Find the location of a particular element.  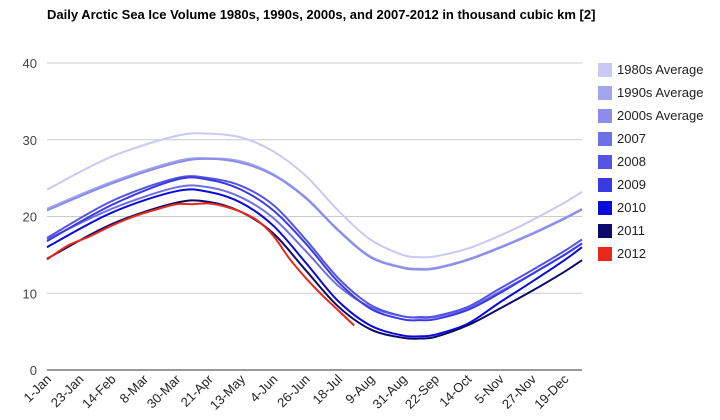

legend-item: 1980s Average is located at coordinates (651, 69).